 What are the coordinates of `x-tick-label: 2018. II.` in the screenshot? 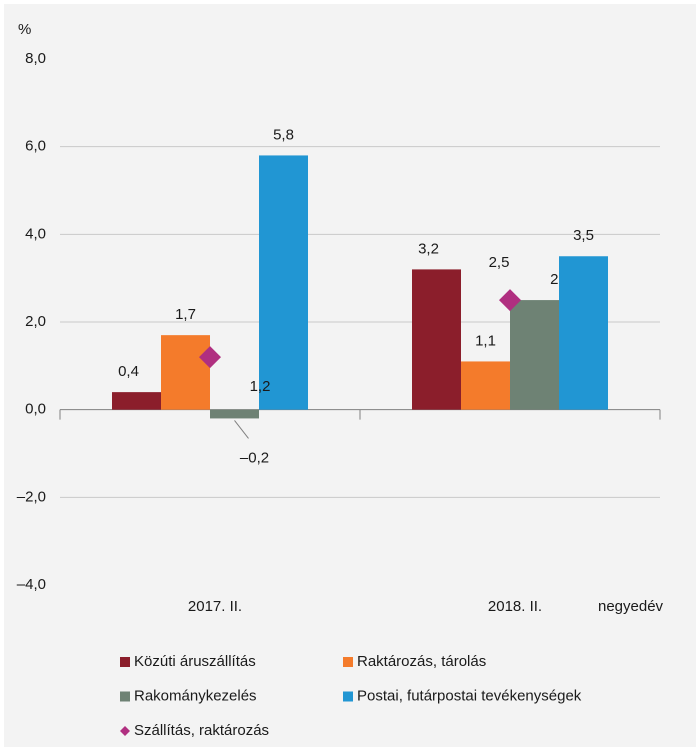 It's located at (515, 606).